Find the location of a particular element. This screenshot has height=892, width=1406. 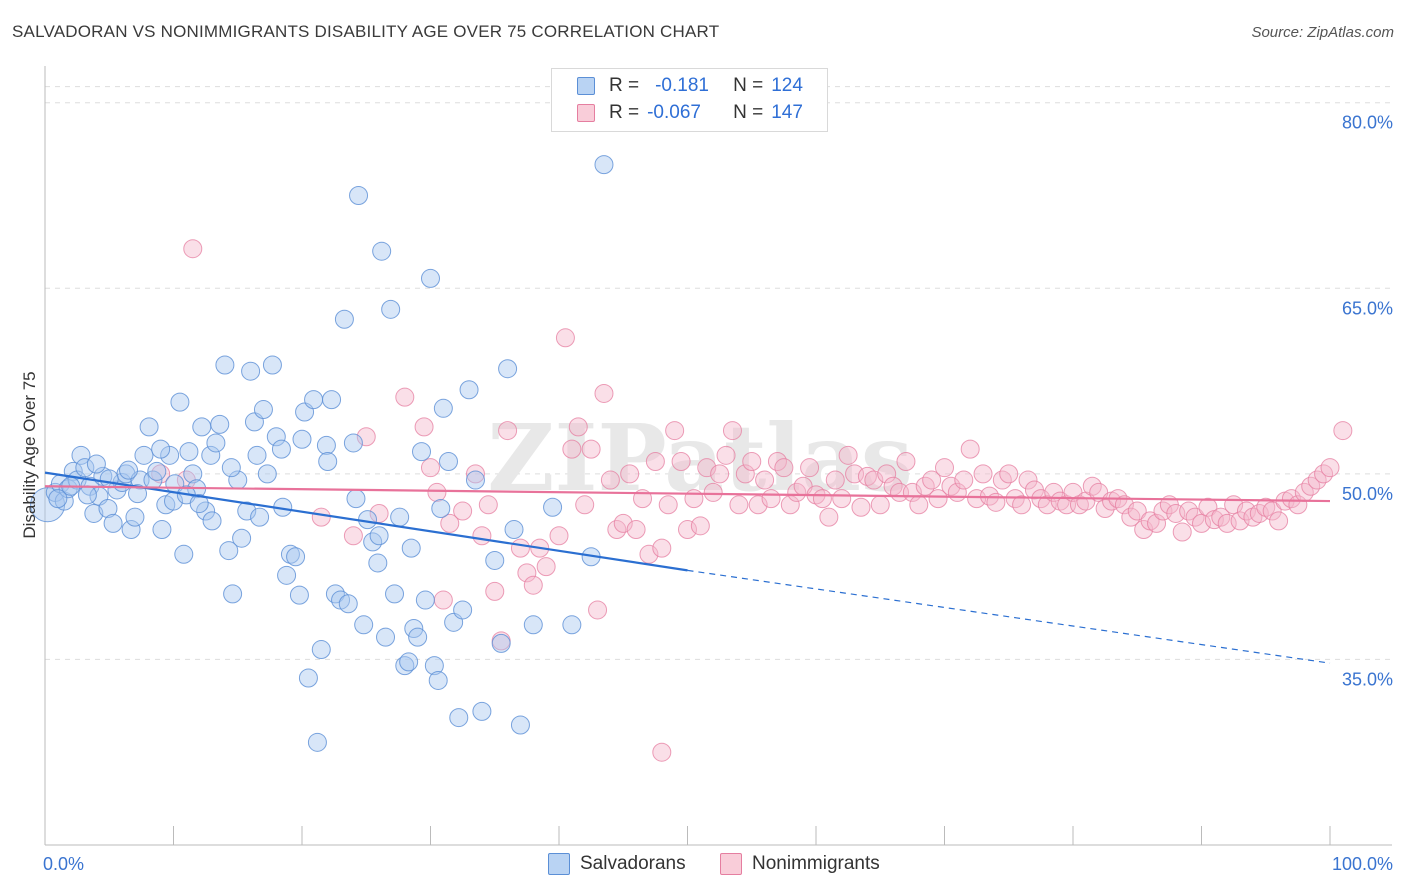

legend-item-nonimmigrants: Nonimmigrants is located at coordinates (800, 864).